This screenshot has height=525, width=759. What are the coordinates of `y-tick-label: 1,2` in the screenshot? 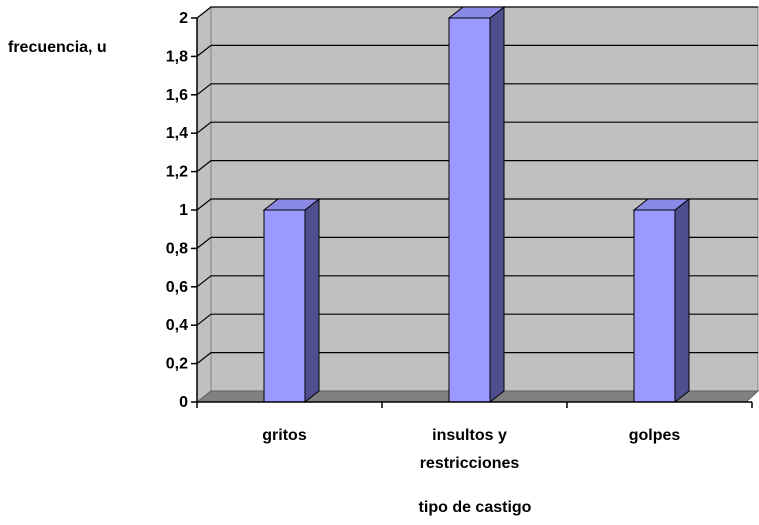 It's located at (177, 172).